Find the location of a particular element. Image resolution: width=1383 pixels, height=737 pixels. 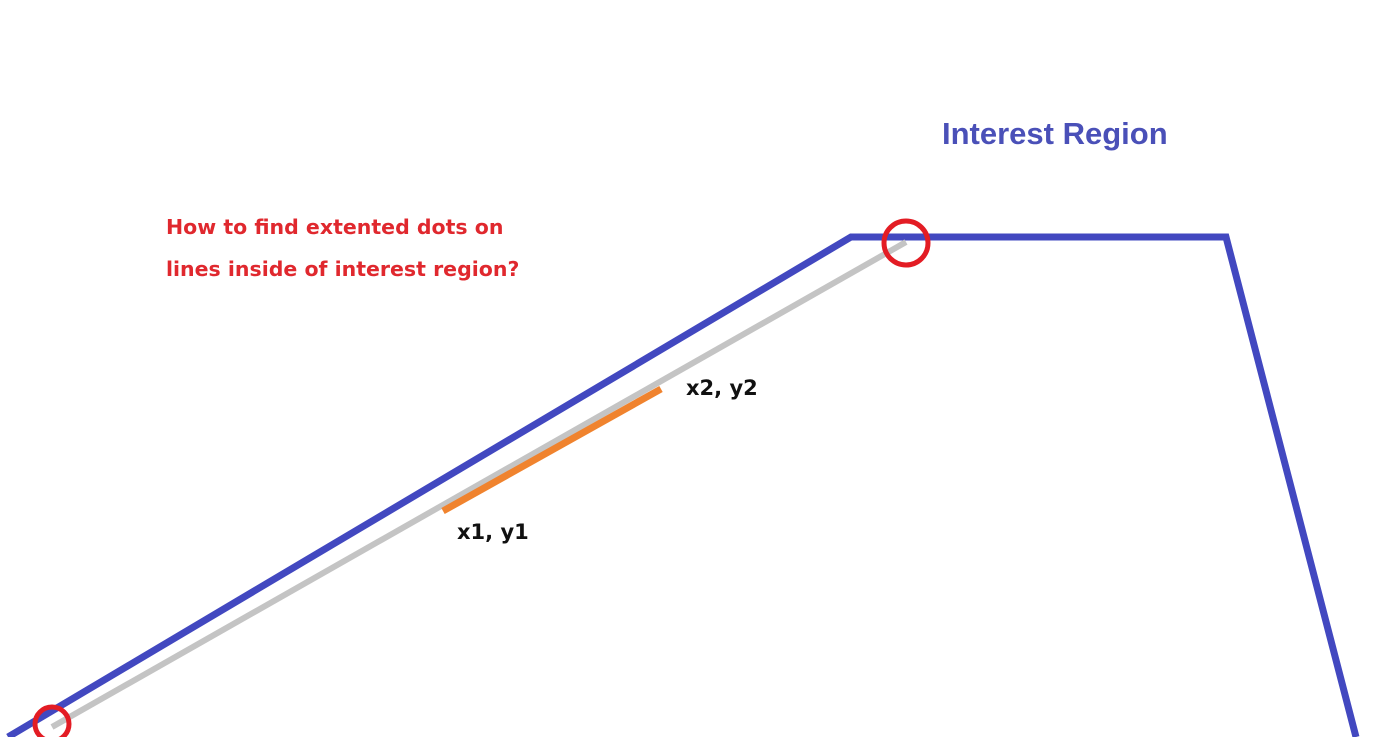

upper-intersection-marker is located at coordinates (906, 243).